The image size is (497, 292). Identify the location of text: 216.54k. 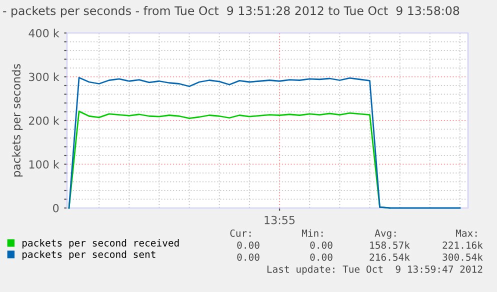
(390, 257).